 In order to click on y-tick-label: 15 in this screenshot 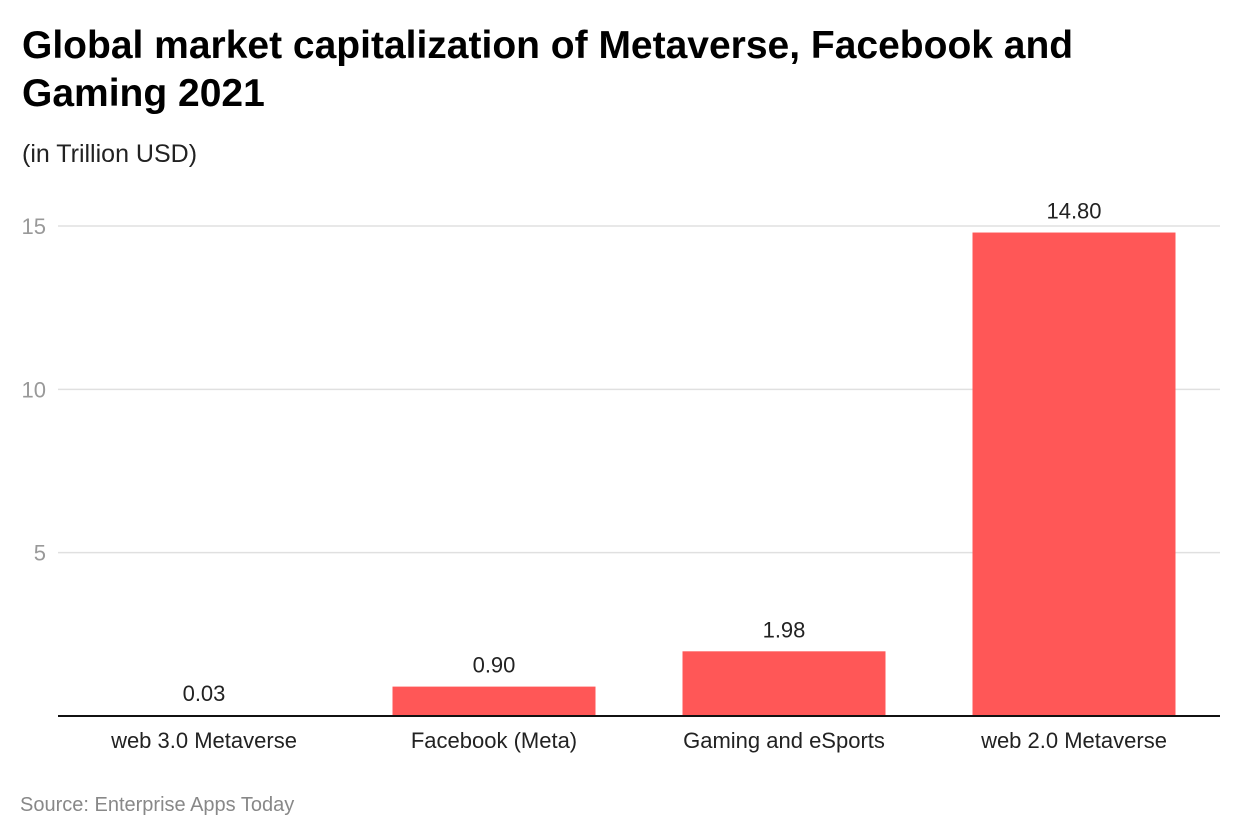, I will do `click(34, 226)`.